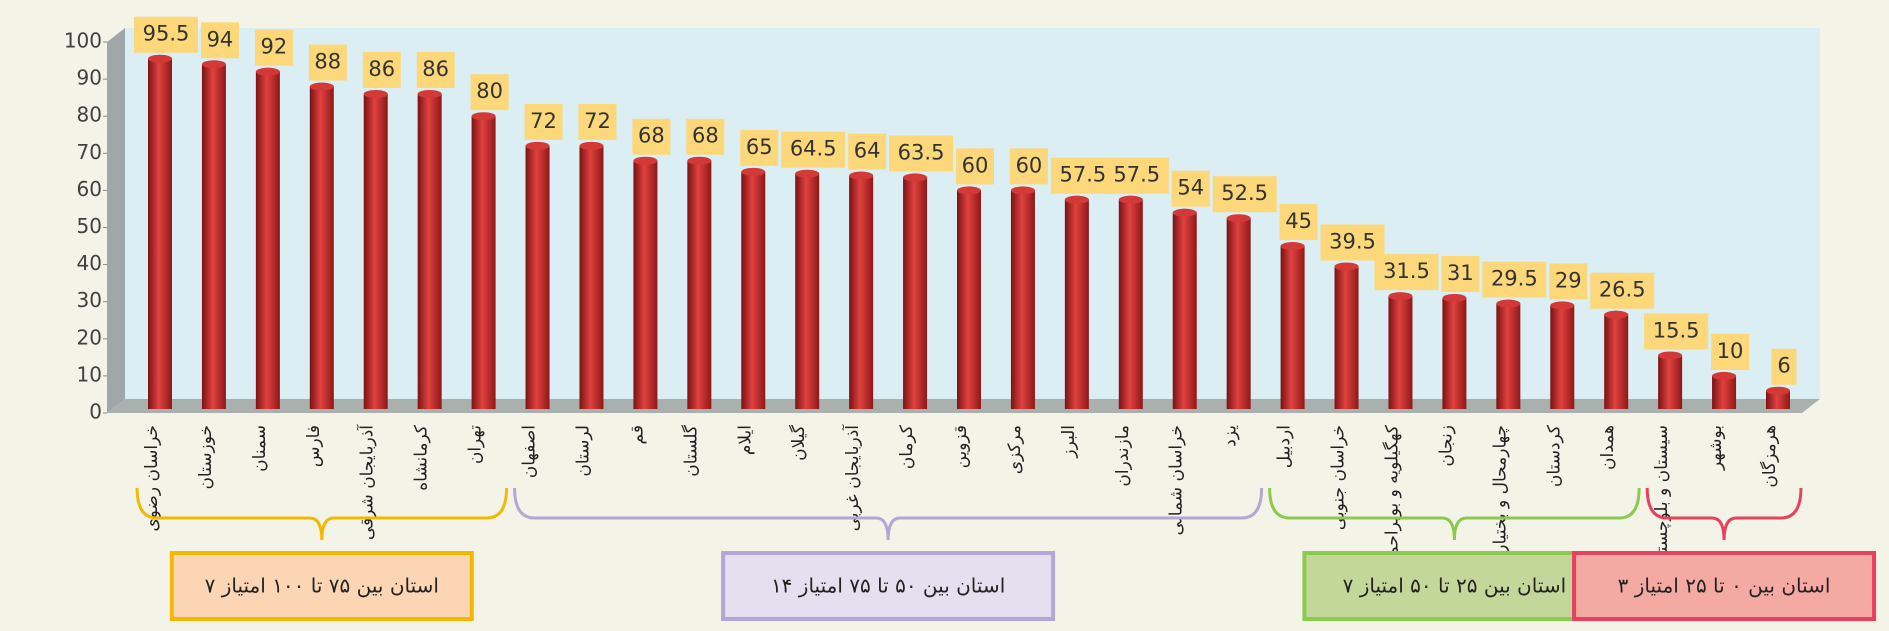 This screenshot has width=1889, height=631. I want to click on x-tick-label: فارس, so click(314, 446).